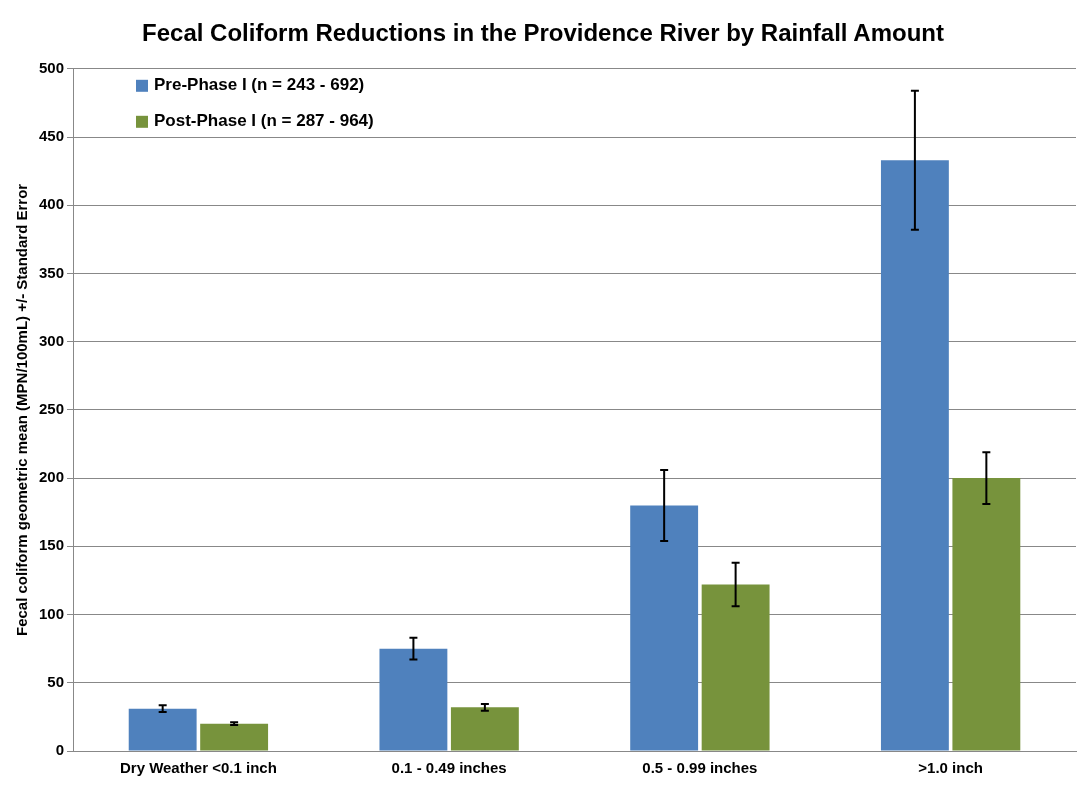 The width and height of the screenshot is (1086, 791). Describe the element at coordinates (52, 409) in the screenshot. I see `y-tick-label: 250` at that location.